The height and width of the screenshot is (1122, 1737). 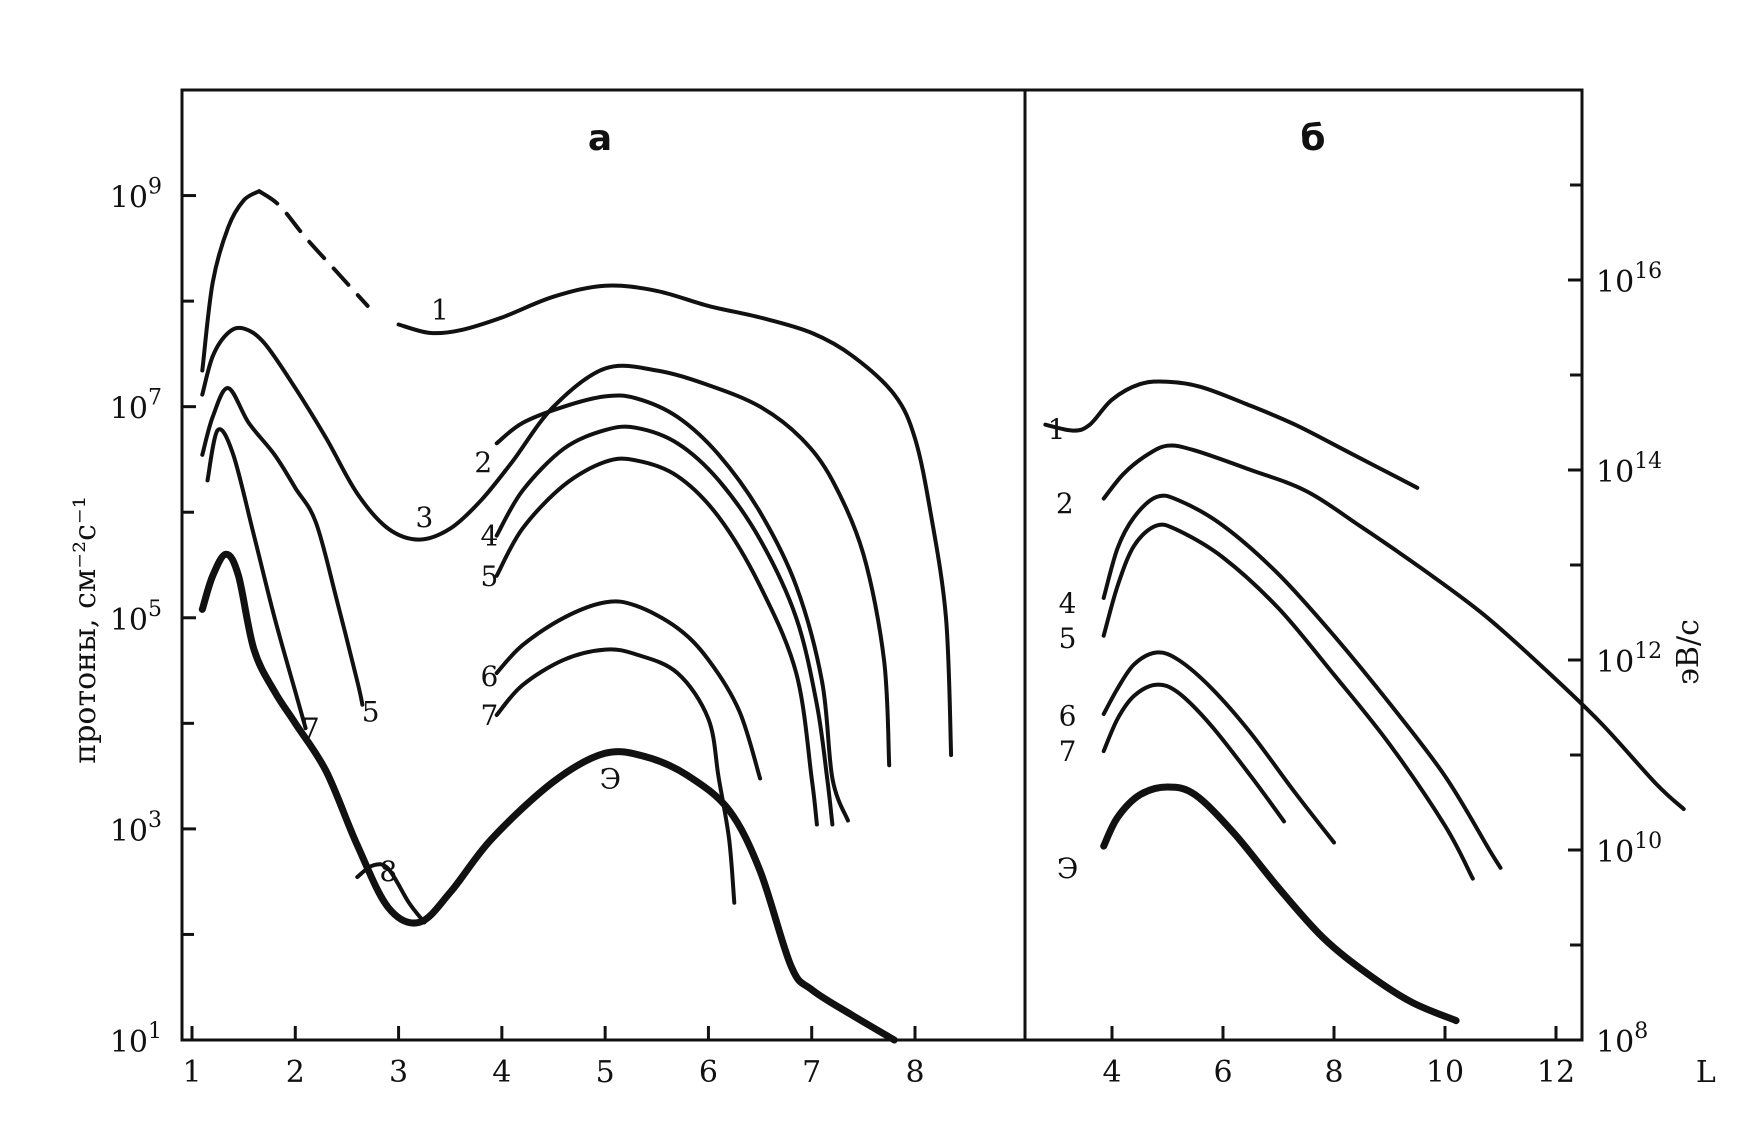 What do you see at coordinates (1067, 868) in the screenshot?
I see `curve-label-b-Э: Э` at bounding box center [1067, 868].